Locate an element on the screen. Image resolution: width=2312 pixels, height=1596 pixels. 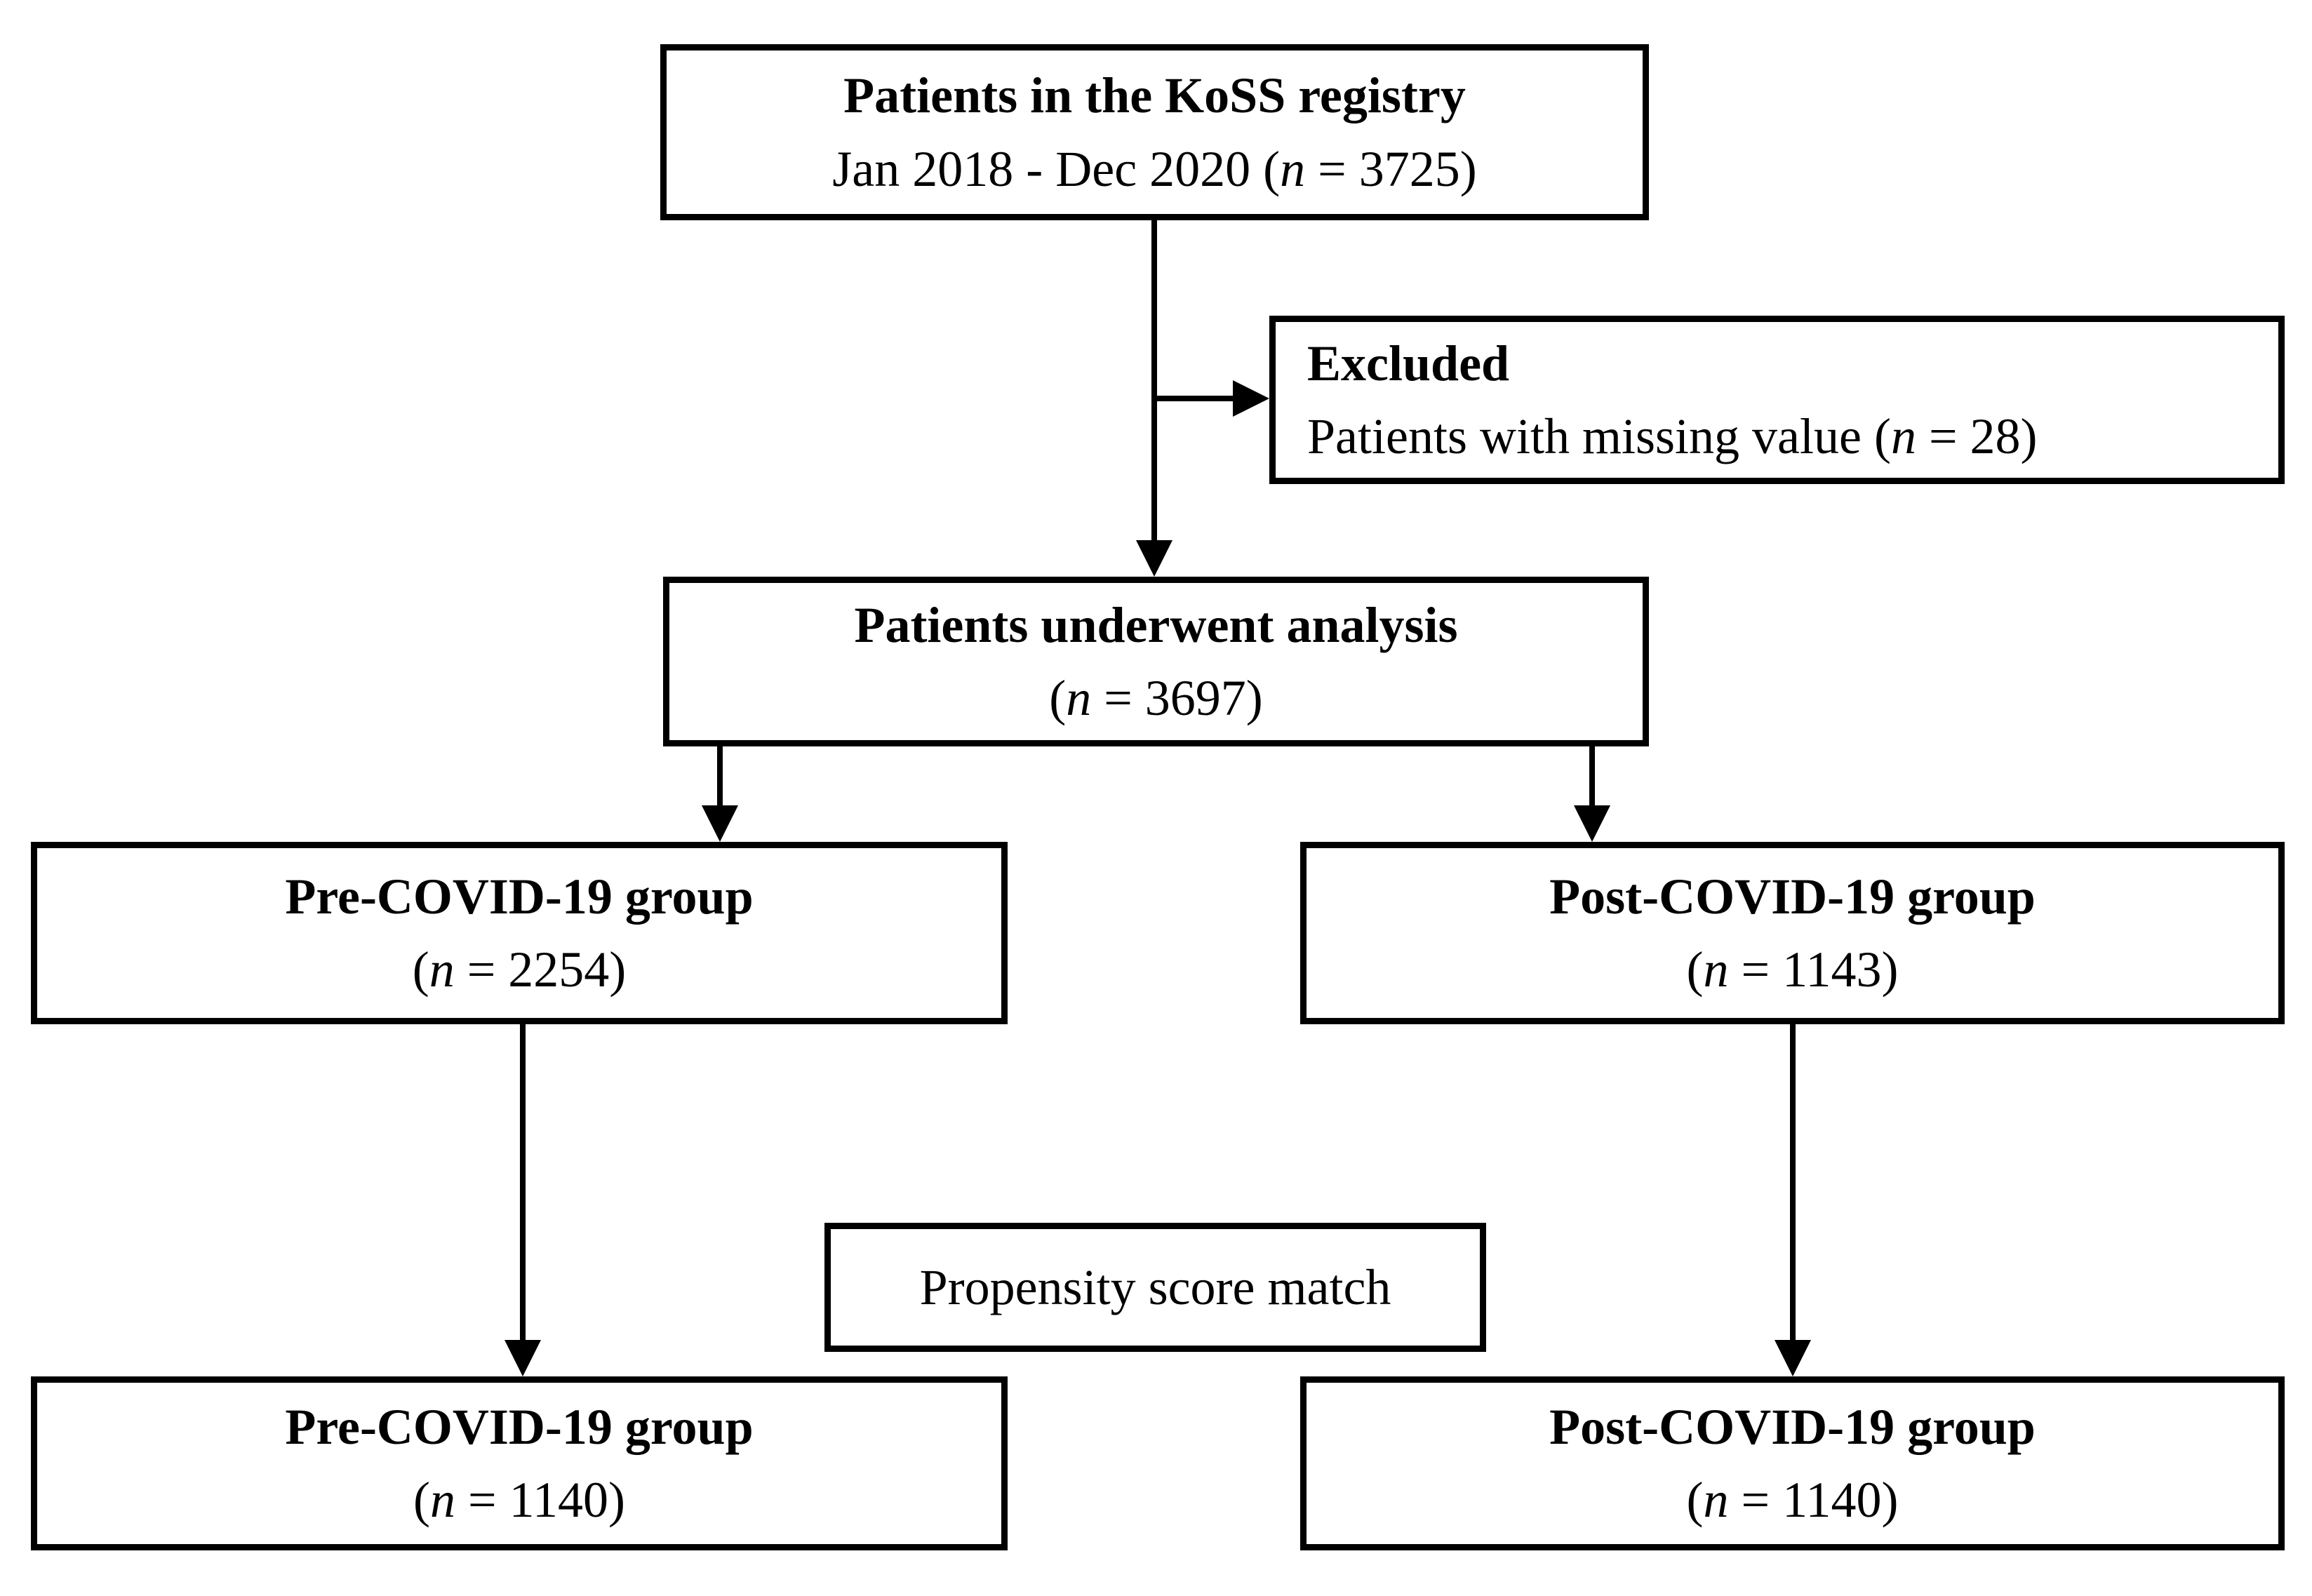
post-covid-group-subtitle: (n = 1143) is located at coordinates (1793, 970).